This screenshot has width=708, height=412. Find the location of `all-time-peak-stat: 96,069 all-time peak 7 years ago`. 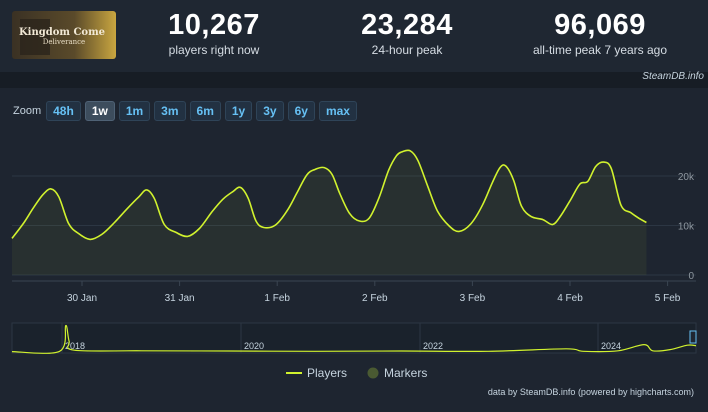

all-time-peak-stat: 96,069 all-time peak 7 years ago is located at coordinates (600, 32).